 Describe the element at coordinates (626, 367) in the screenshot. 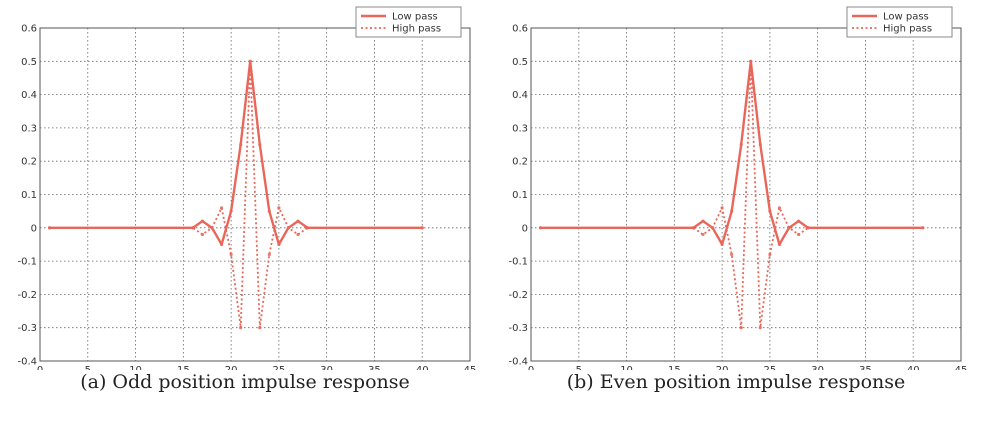

I see `x-tick-label: 10` at that location.